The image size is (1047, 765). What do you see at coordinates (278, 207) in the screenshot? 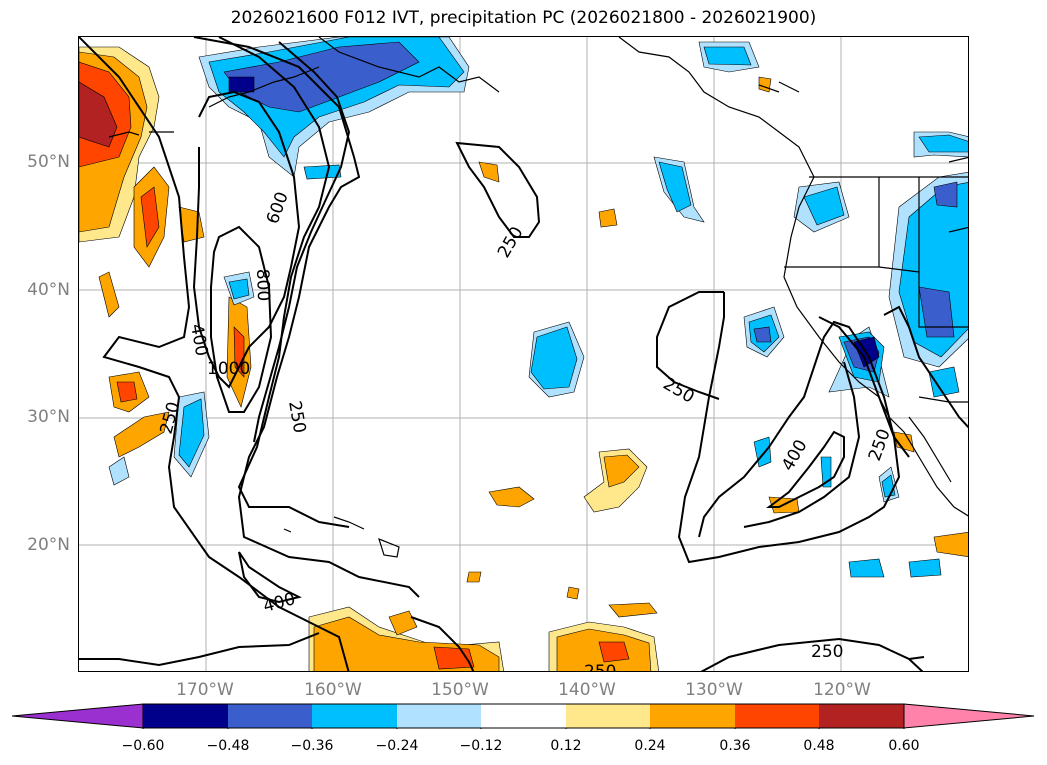
I see `contour-label-600: 600` at bounding box center [278, 207].